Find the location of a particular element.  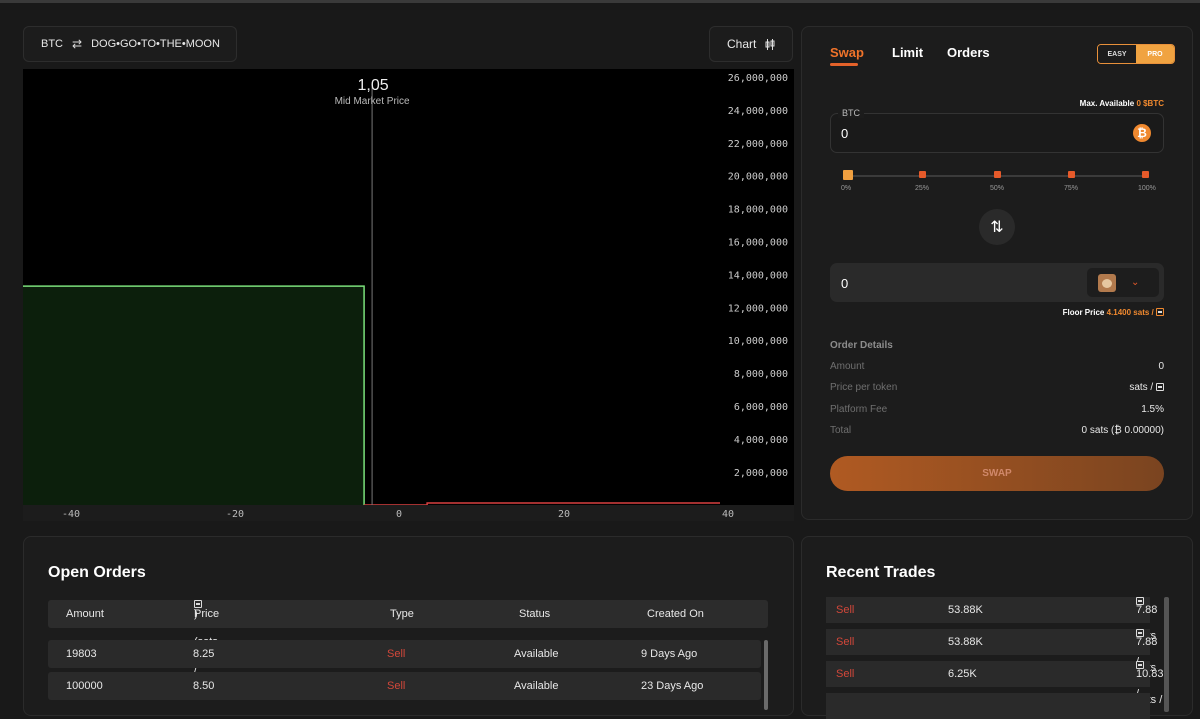

chart-button: Chart is located at coordinates (751, 44).